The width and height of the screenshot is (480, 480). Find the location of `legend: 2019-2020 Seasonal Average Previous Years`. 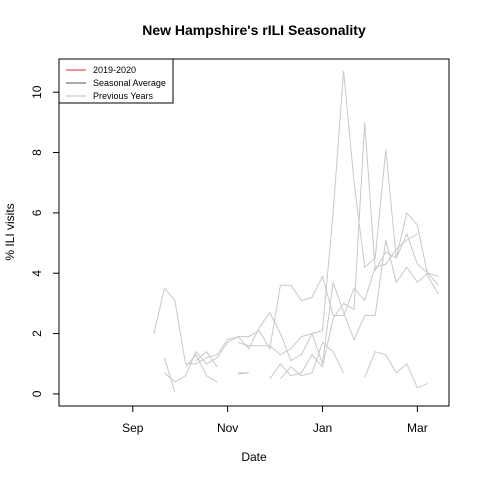

legend: 2019-2020 Seasonal Average Previous Years is located at coordinates (116, 81).